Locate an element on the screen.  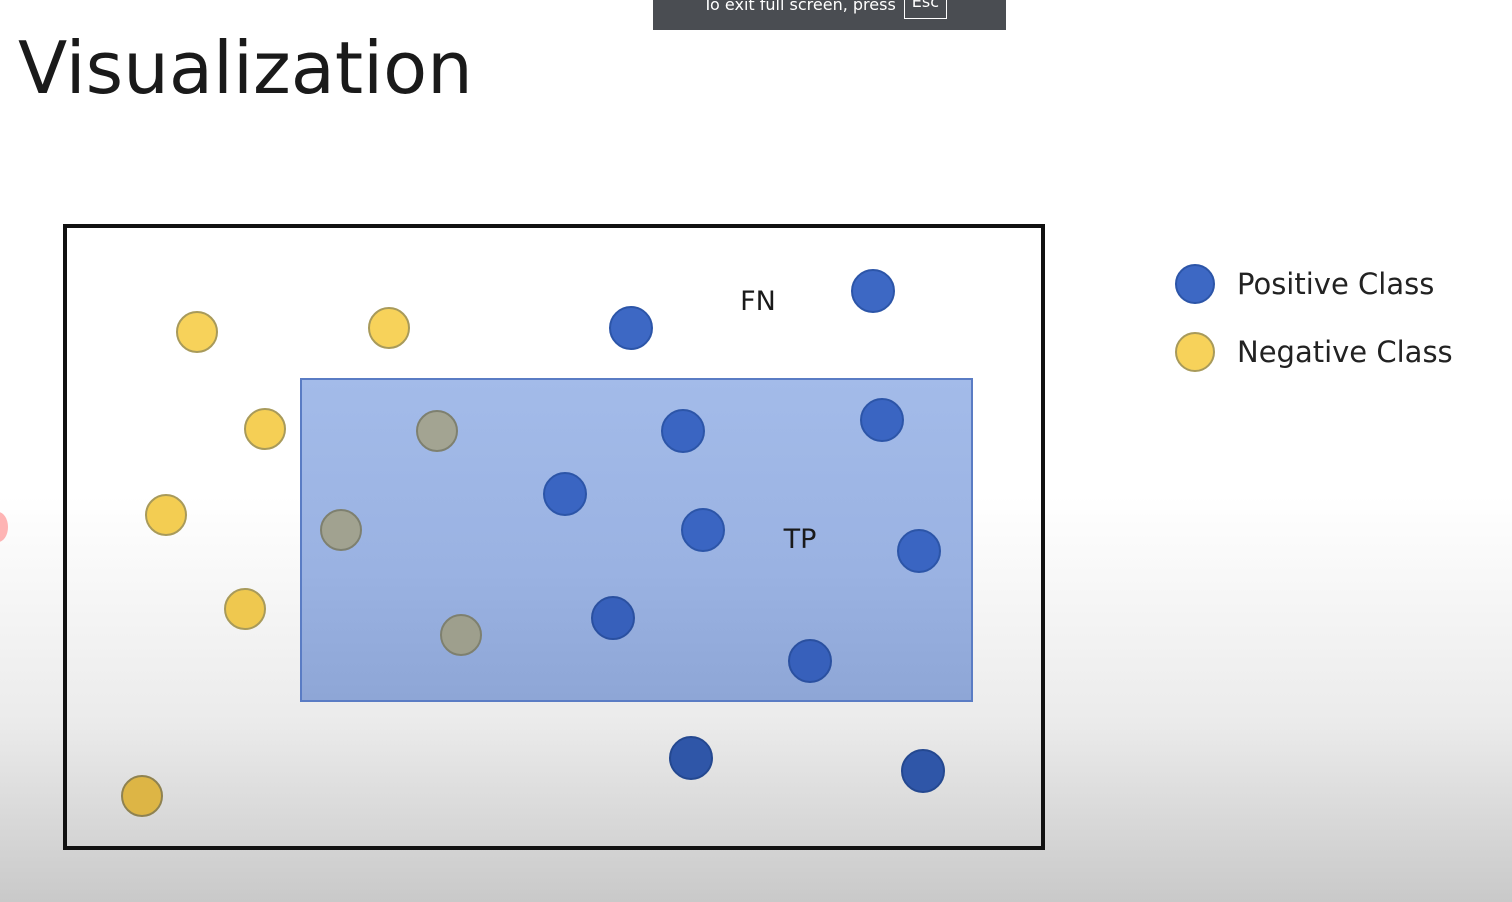
legend-item-positive: Positive Class is located at coordinates (1314, 284).